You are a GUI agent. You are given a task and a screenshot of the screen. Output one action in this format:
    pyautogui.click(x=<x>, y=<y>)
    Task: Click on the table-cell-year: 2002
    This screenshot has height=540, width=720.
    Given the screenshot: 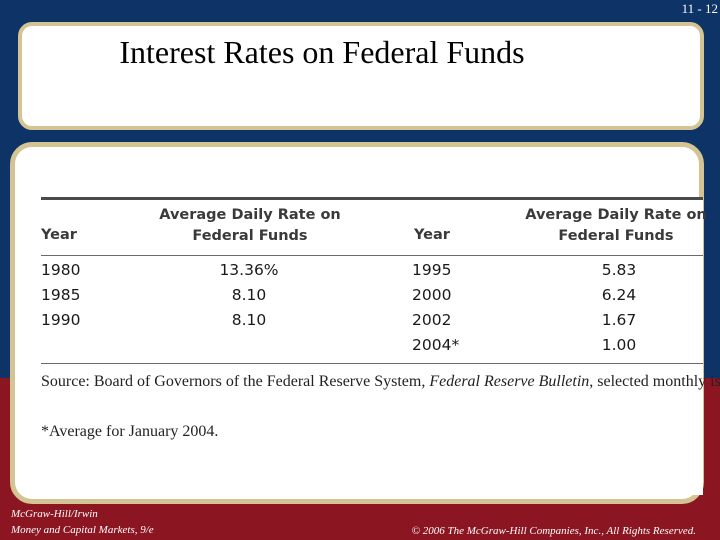 What is the action you would take?
    pyautogui.click(x=432, y=320)
    